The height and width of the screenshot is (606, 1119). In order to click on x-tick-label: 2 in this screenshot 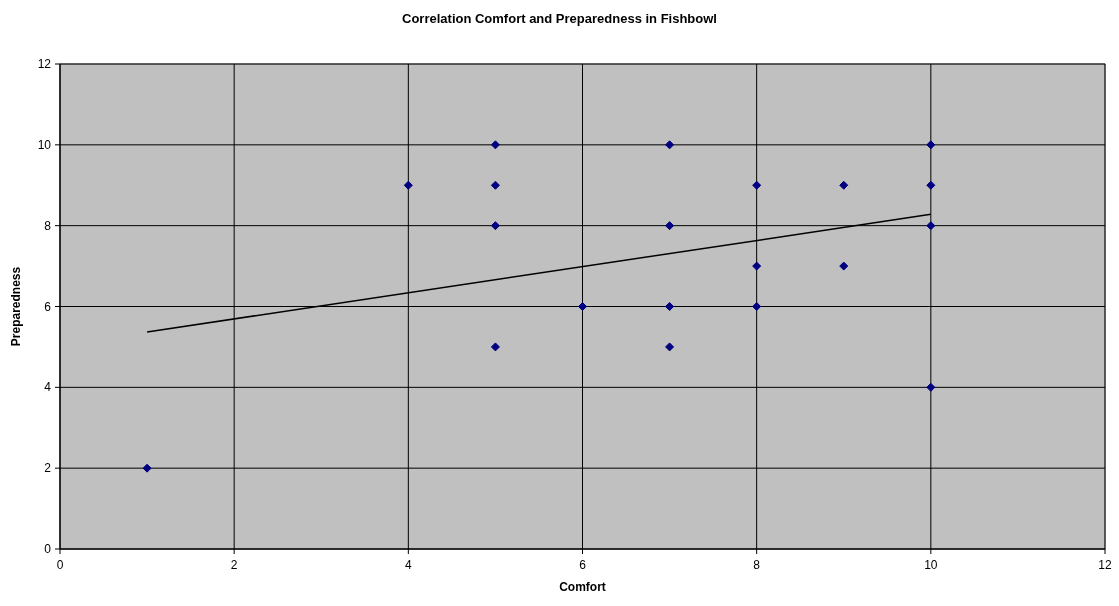, I will do `click(234, 565)`.